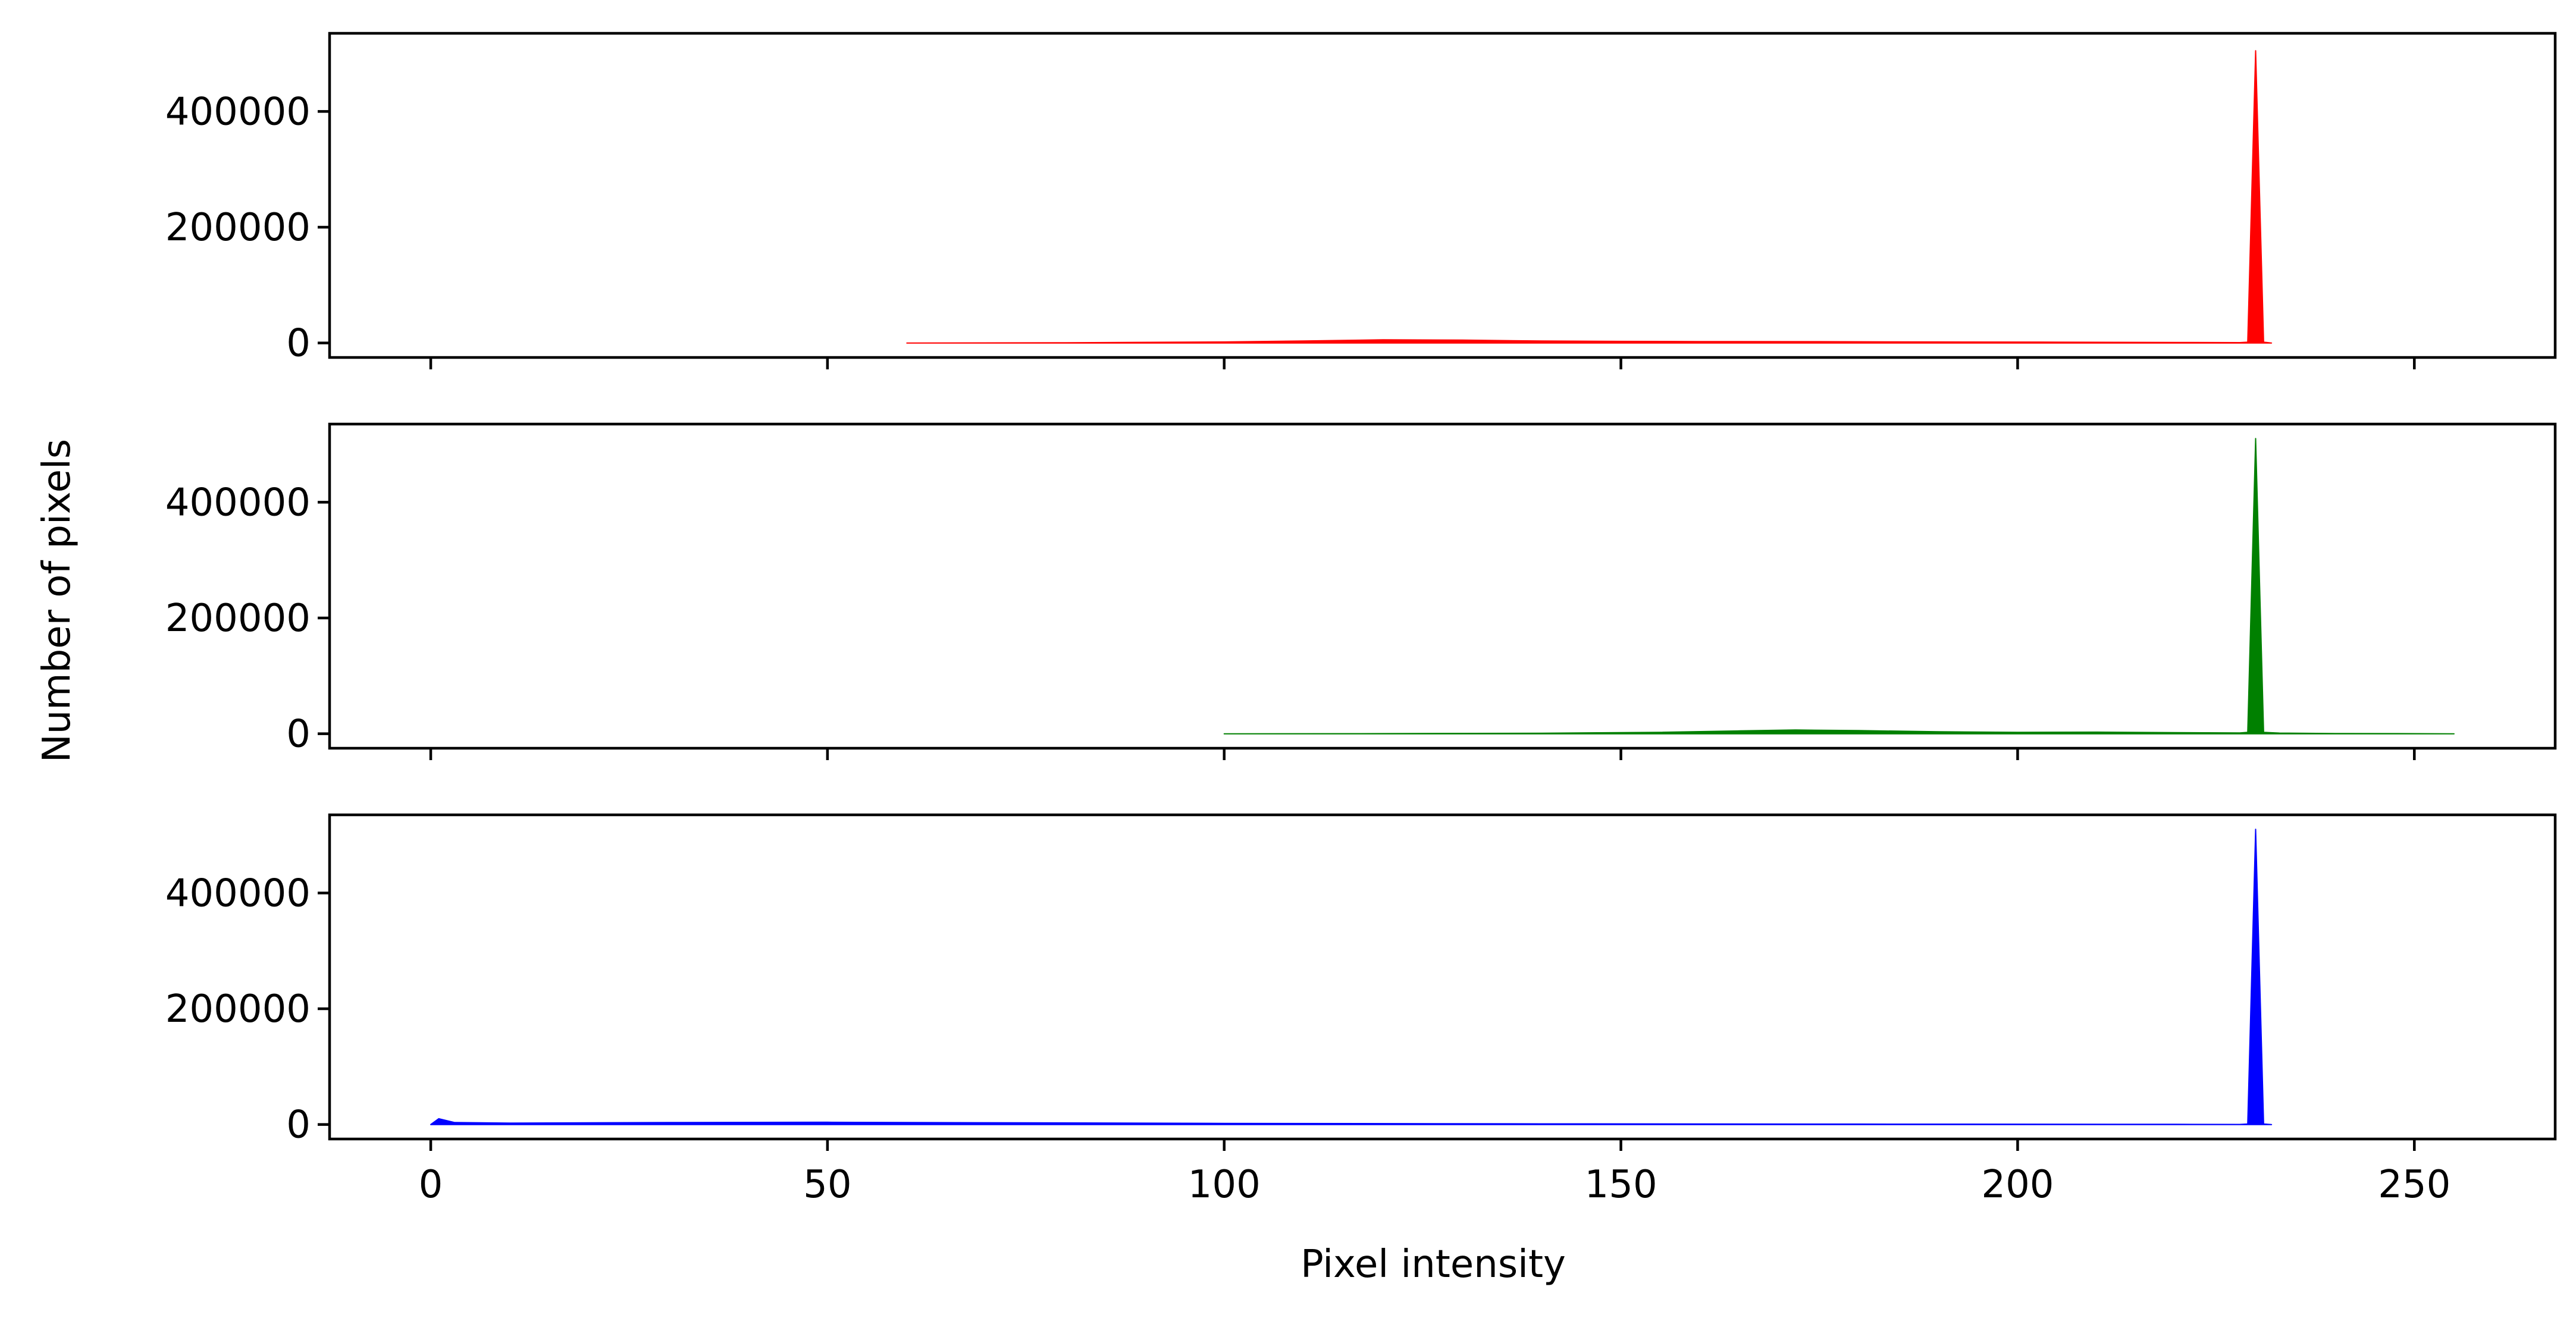  I want to click on x-axis-label: Pixel intensity, so click(1433, 1264).